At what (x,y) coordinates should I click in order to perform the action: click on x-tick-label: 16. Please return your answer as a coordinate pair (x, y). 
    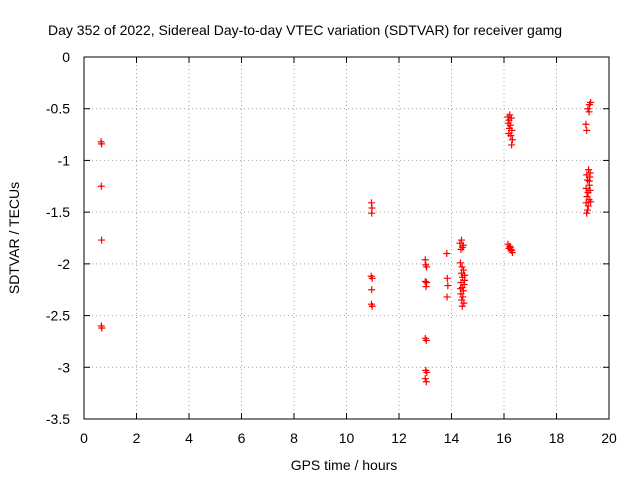
    Looking at the image, I should click on (504, 438).